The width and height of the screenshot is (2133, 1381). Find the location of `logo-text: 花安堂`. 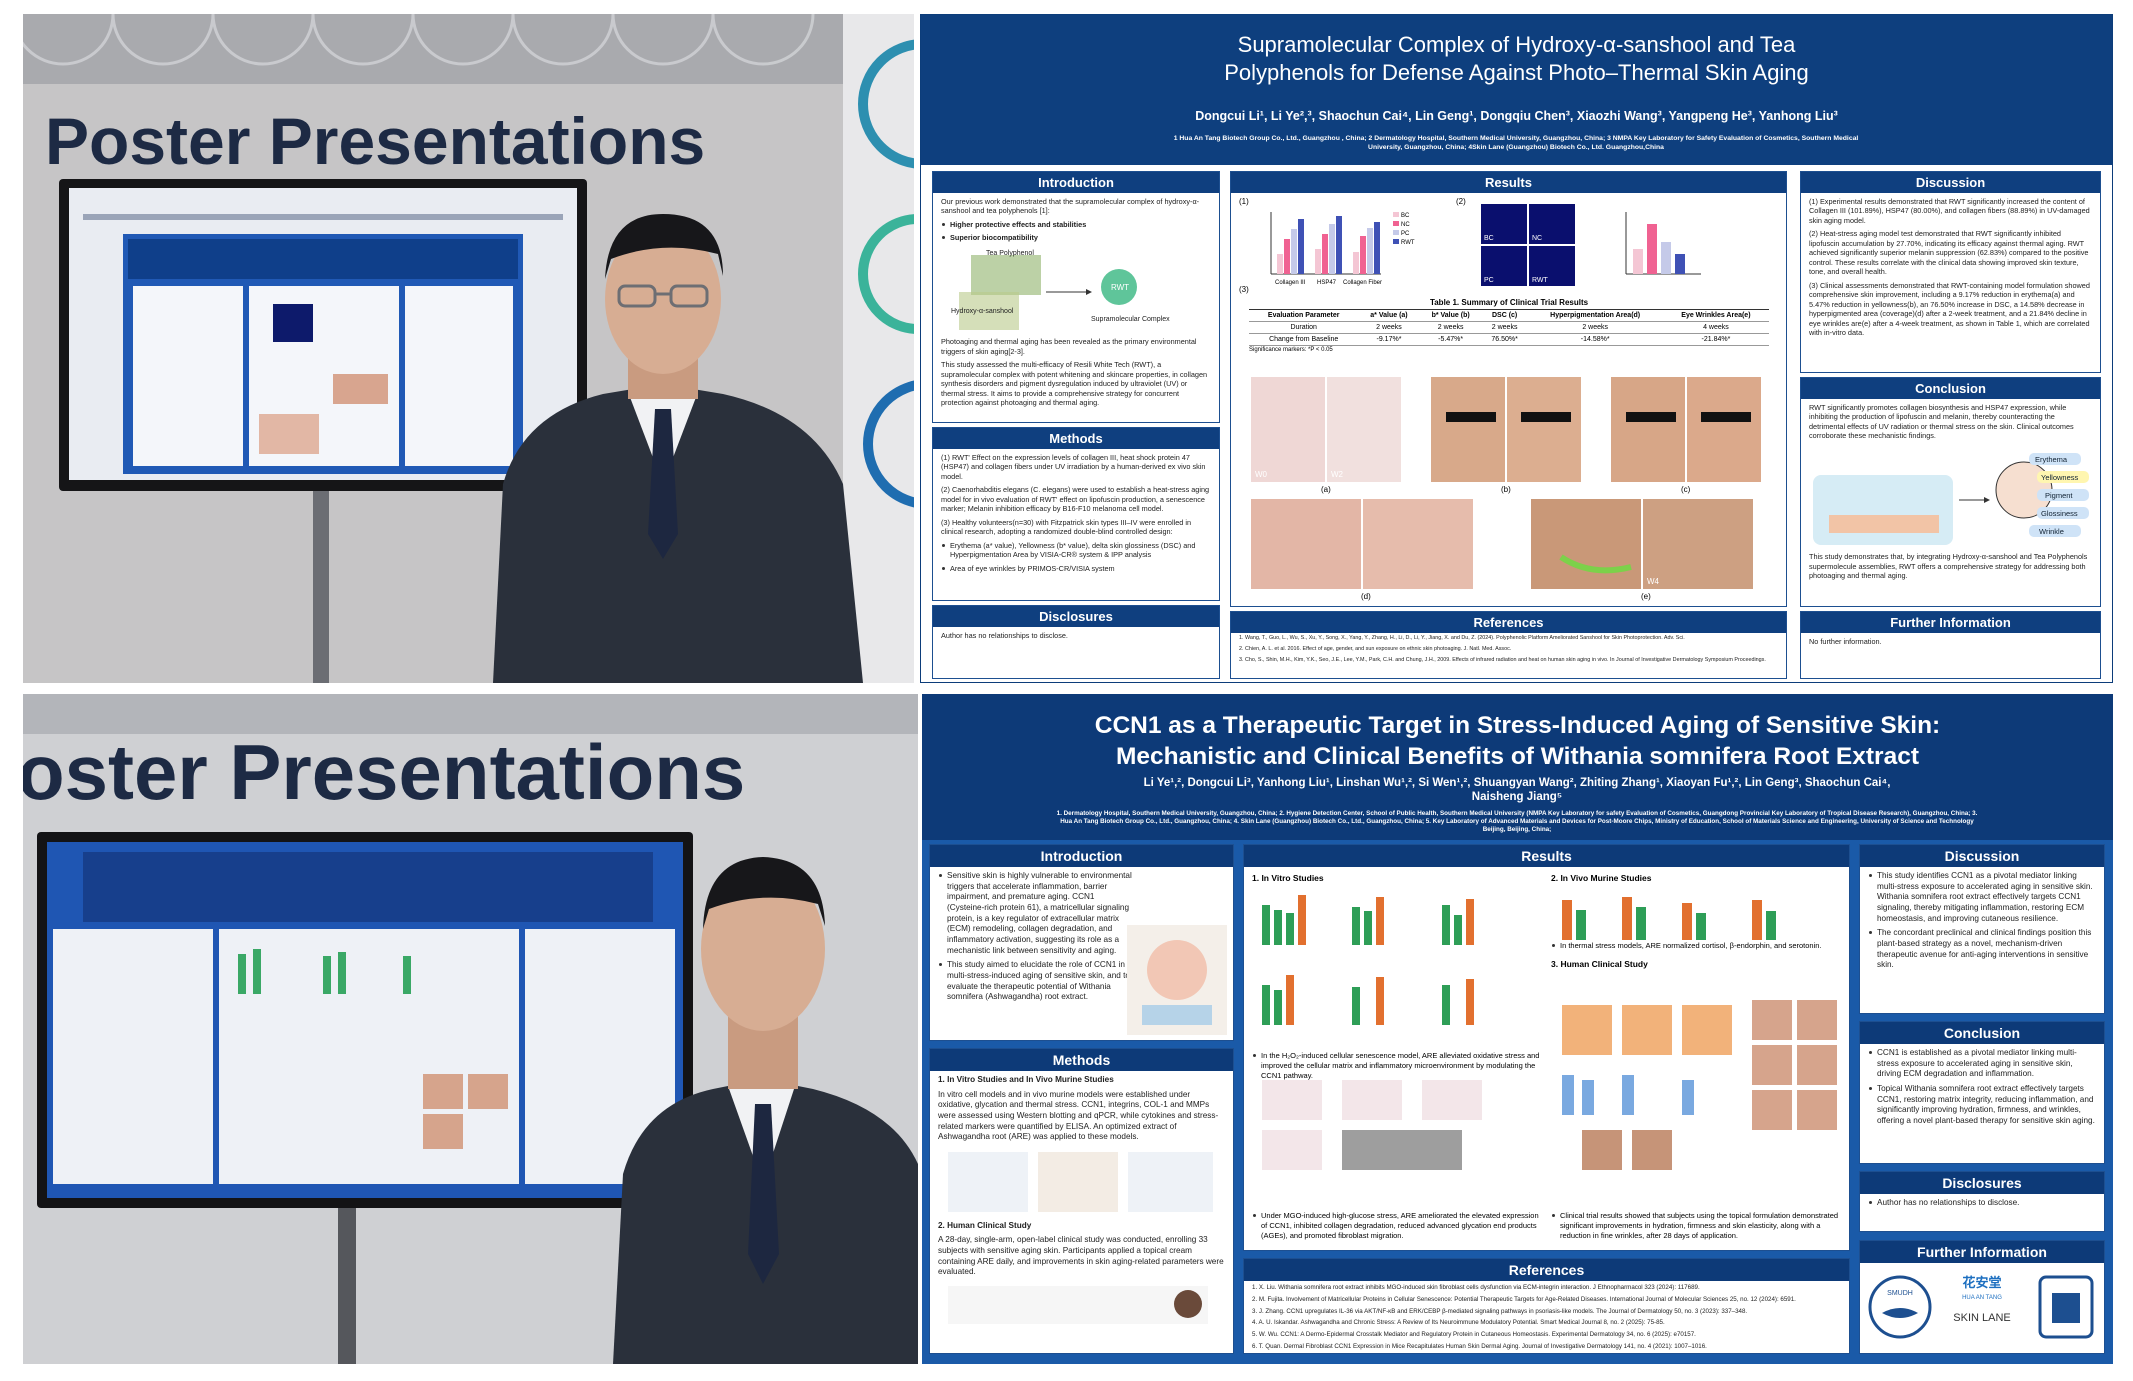

logo-text: 花安堂 is located at coordinates (1981, 1282).